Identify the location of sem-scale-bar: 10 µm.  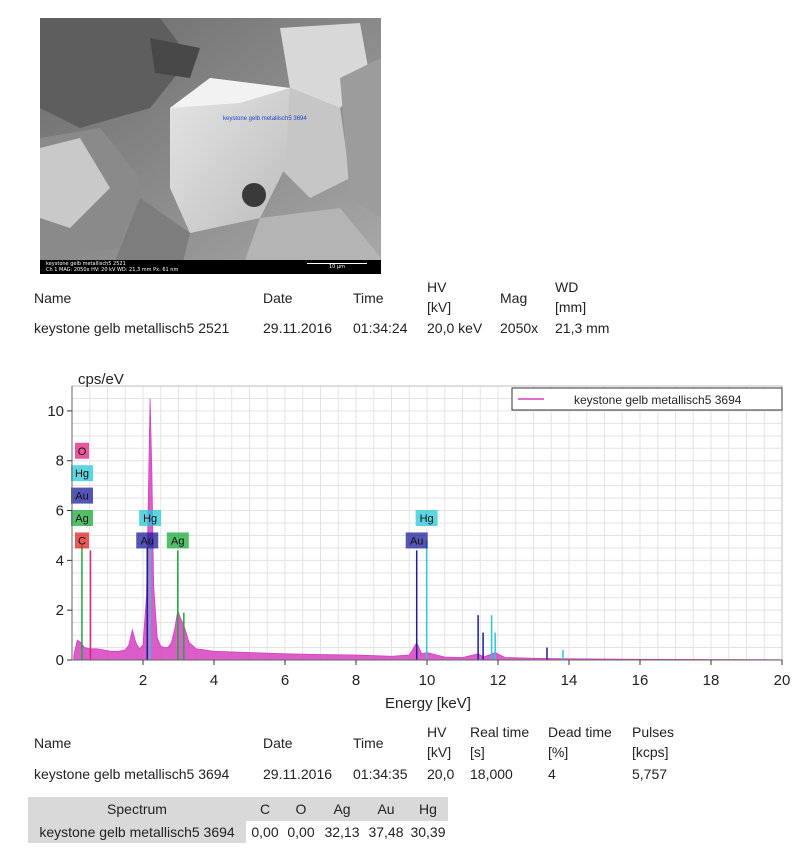
(337, 266).